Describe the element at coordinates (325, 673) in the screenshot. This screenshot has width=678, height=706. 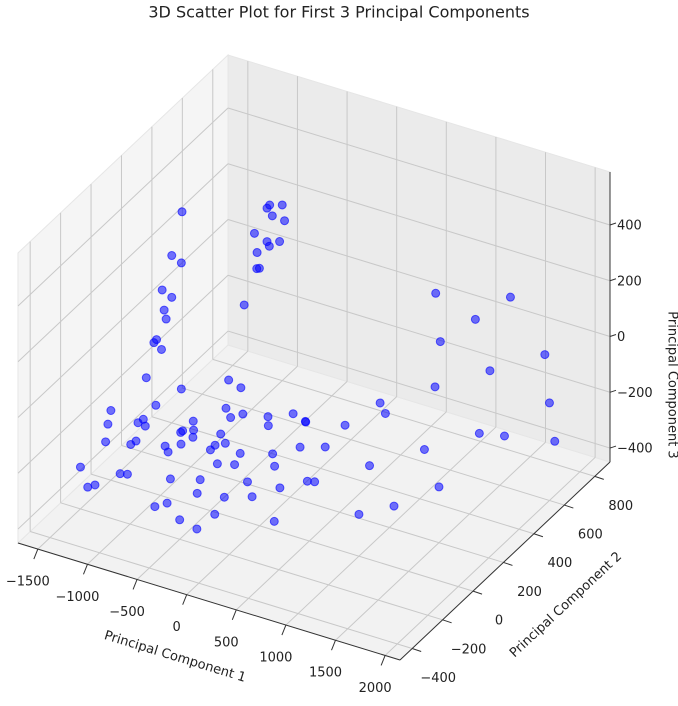
I see `x-tick-label: 1500` at that location.